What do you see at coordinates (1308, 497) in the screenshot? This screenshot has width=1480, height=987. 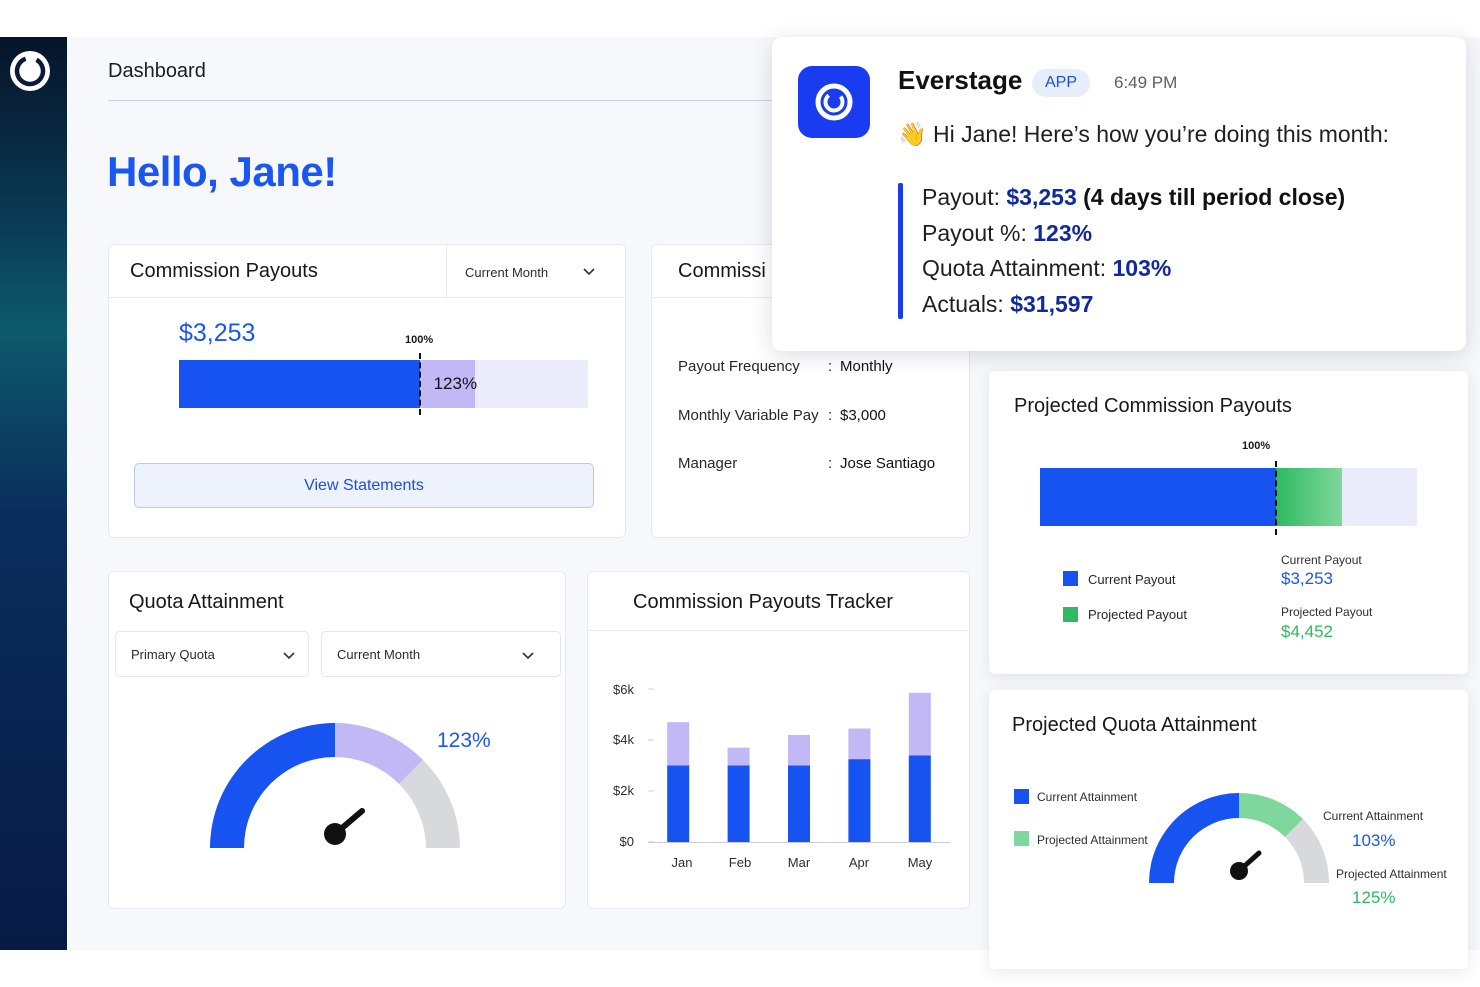 I see `projected-payout-fill` at bounding box center [1308, 497].